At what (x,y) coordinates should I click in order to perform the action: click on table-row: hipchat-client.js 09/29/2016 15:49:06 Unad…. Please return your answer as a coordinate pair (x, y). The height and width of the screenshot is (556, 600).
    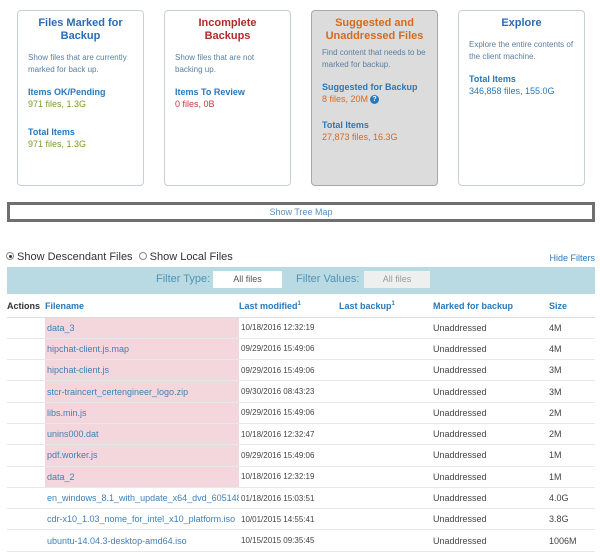
    Looking at the image, I should click on (301, 370).